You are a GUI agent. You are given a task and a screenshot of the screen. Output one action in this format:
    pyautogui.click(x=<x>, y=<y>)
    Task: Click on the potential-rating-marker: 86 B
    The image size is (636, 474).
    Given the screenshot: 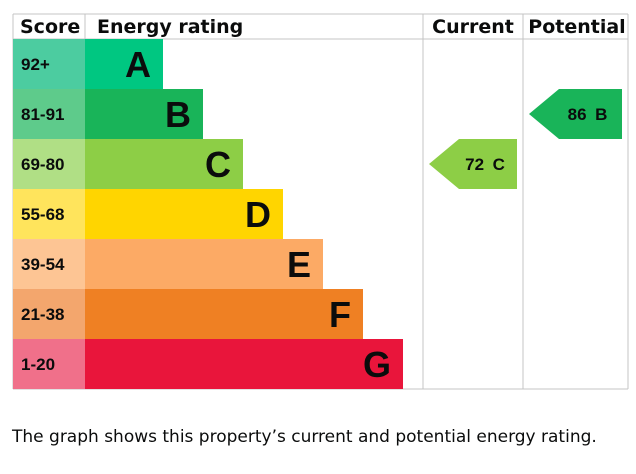 What is the action you would take?
    pyautogui.click(x=575, y=114)
    